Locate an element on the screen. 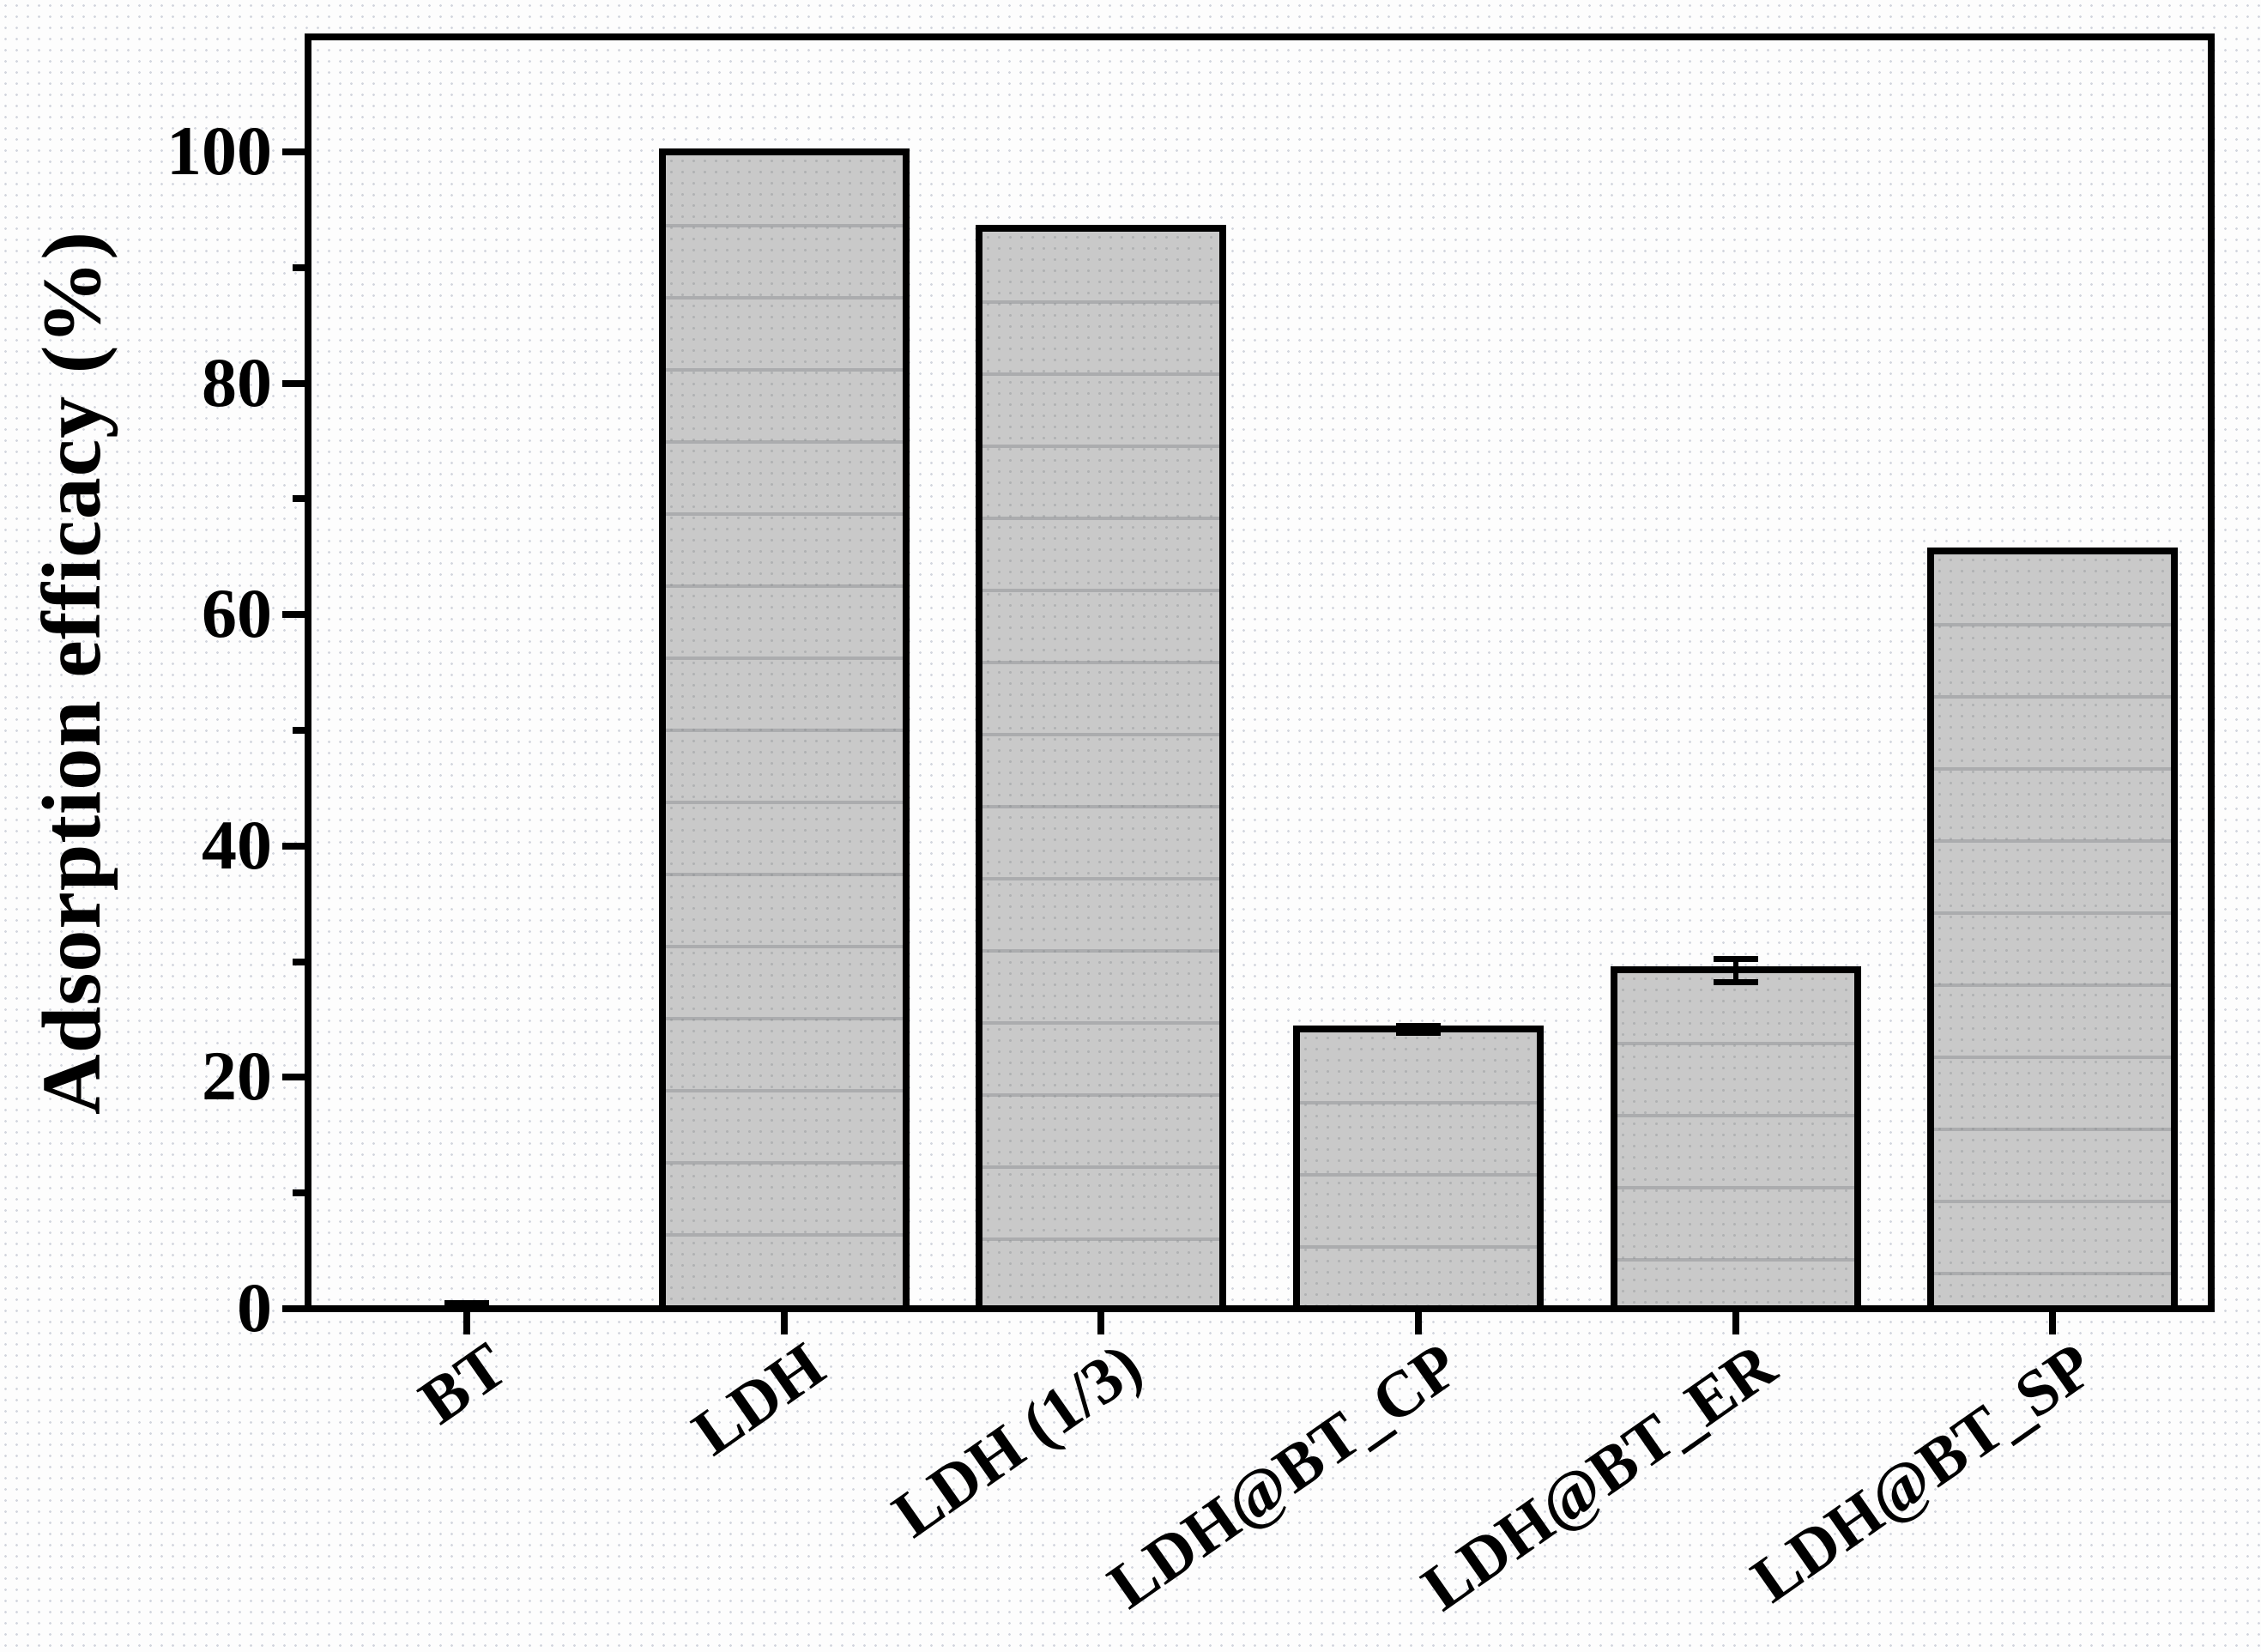 The height and width of the screenshot is (1652, 2261). error-cap-top-ldh-bt-cp is located at coordinates (1418, 1025).